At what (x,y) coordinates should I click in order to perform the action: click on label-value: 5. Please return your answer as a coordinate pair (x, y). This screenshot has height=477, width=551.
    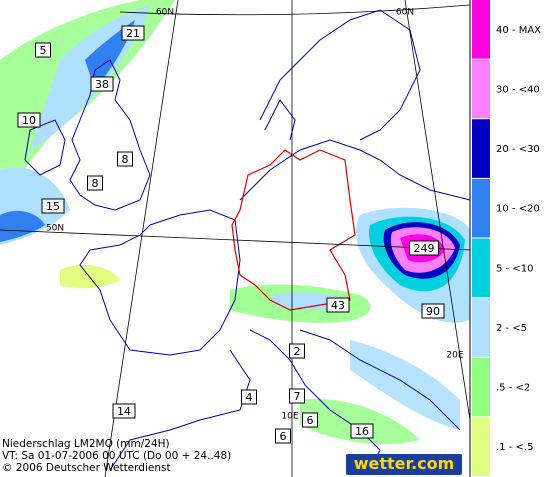
    Looking at the image, I should click on (43, 50).